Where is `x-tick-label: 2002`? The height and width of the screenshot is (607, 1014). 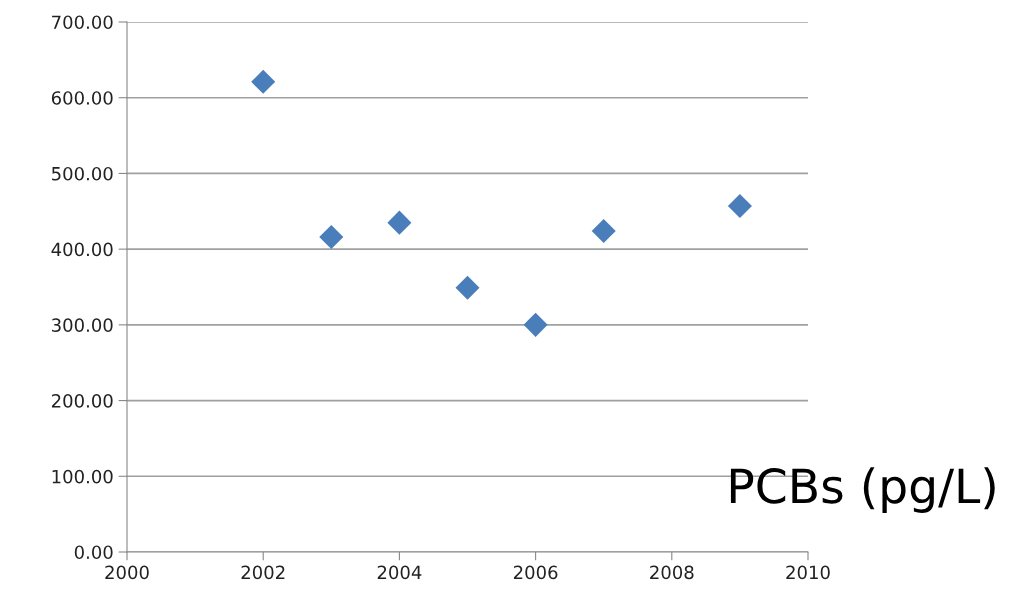 x-tick-label: 2002 is located at coordinates (263, 572).